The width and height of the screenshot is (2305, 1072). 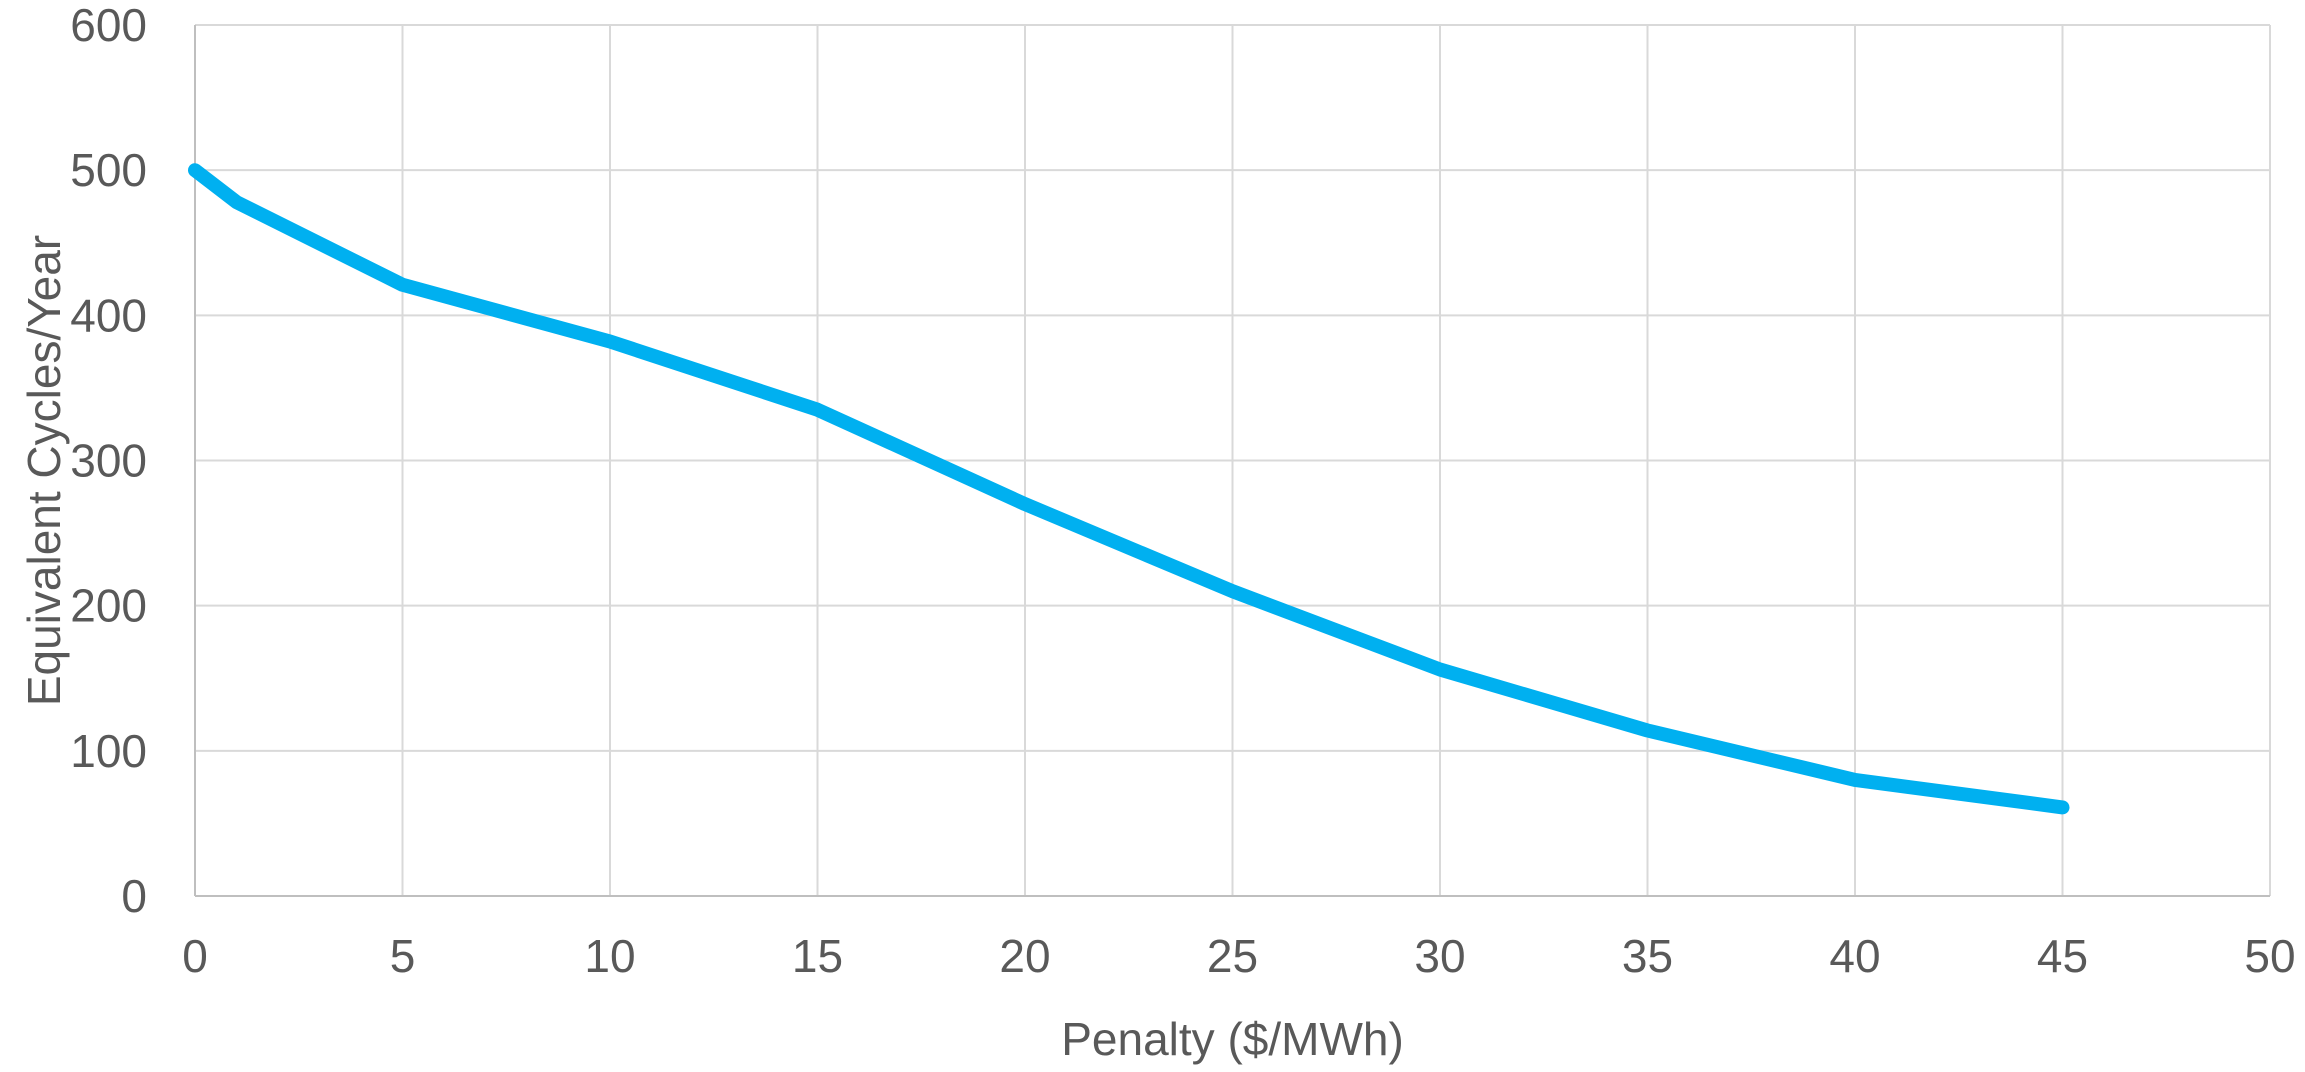 What do you see at coordinates (2062, 956) in the screenshot?
I see `x-tick-label: 45` at bounding box center [2062, 956].